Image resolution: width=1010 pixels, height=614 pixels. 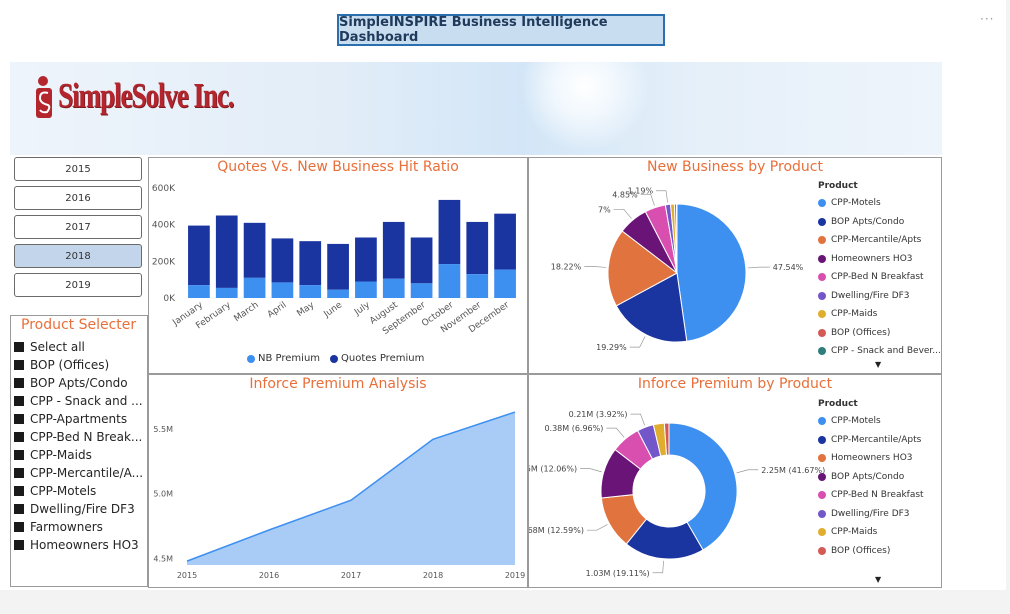 What do you see at coordinates (876, 240) in the screenshot?
I see `legend-label: CPP-Mercantile/Apts` at bounding box center [876, 240].